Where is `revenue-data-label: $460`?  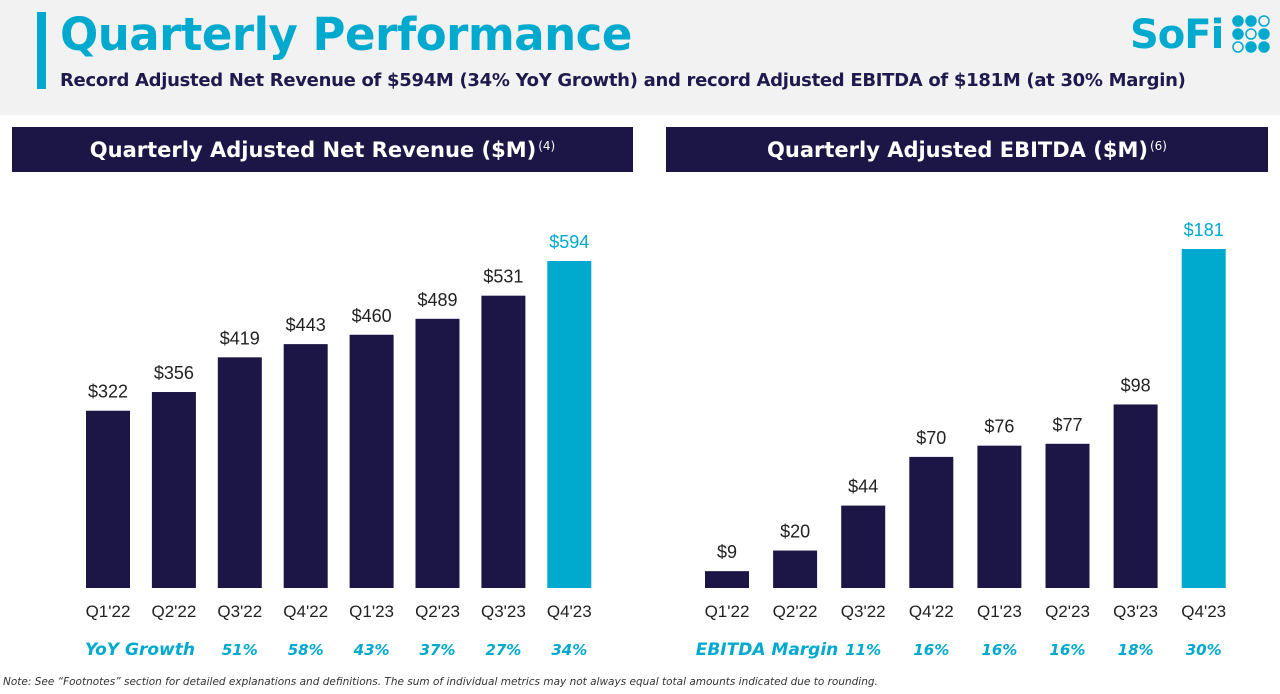 revenue-data-label: $460 is located at coordinates (372, 316).